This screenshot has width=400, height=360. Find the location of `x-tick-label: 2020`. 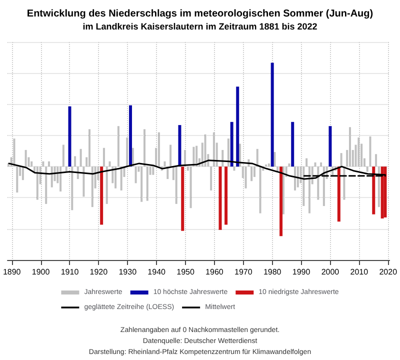

x-tick-label: 2020 is located at coordinates (388, 272).